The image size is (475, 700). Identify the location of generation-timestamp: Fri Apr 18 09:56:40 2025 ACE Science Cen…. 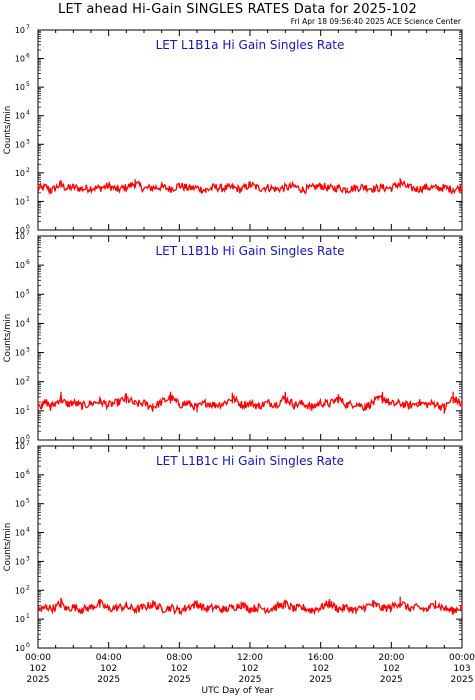
(375, 21).